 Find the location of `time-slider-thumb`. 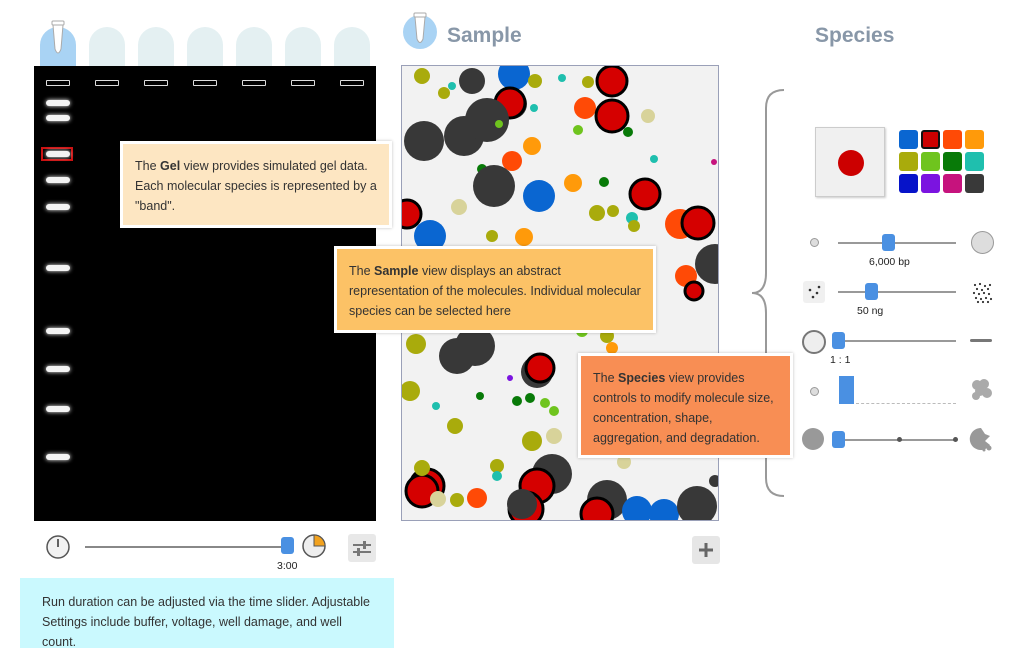

time-slider-thumb is located at coordinates (287, 545).